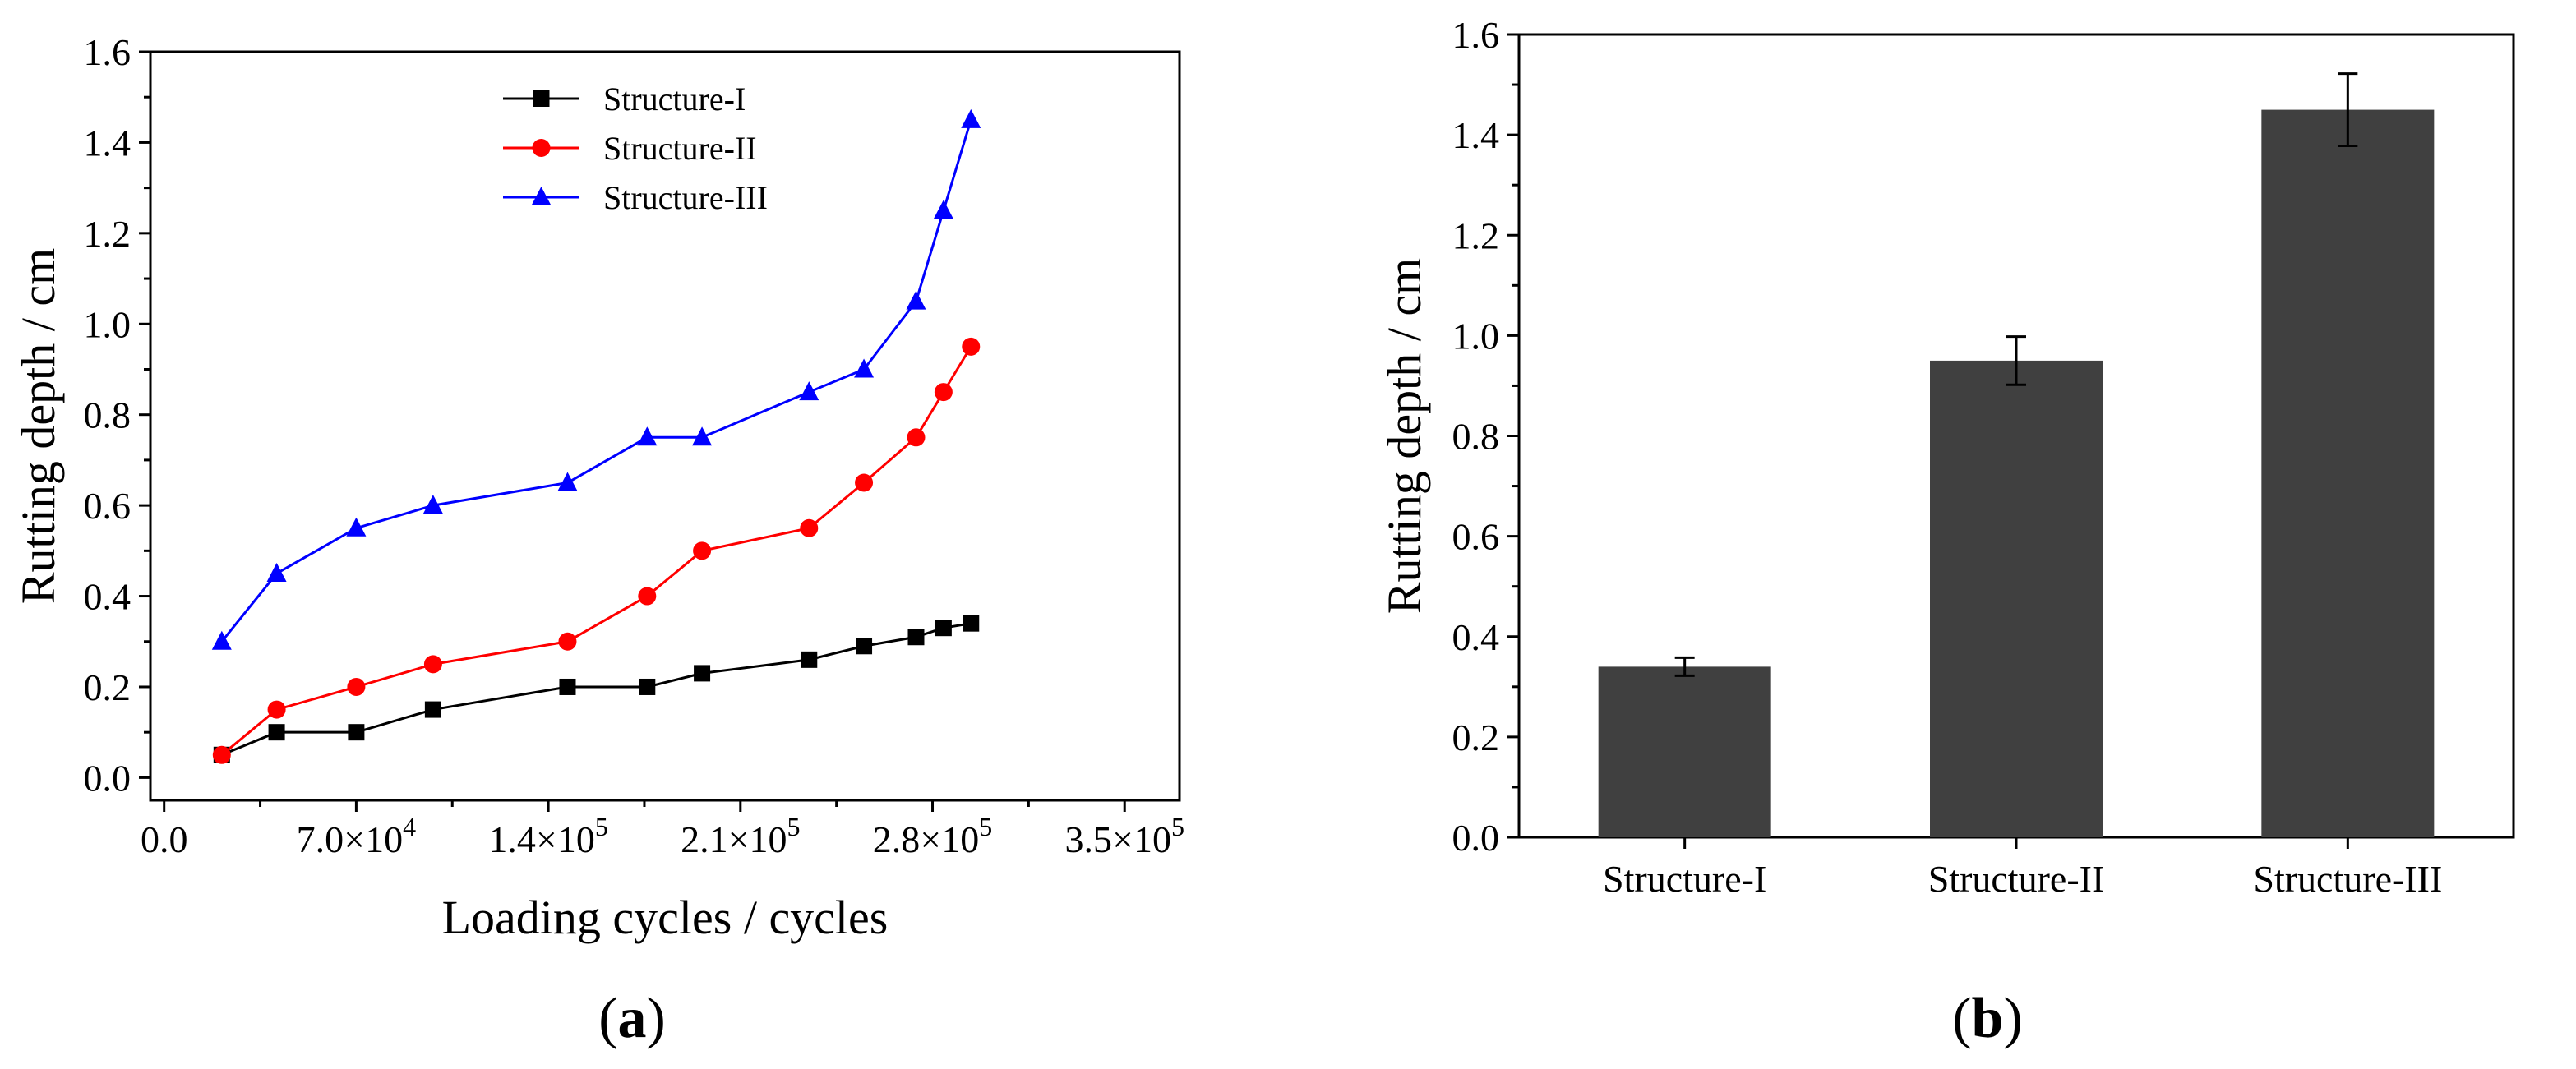 The width and height of the screenshot is (2576, 1069). Describe the element at coordinates (675, 99) in the screenshot. I see `legend-label: Structure-I` at that location.